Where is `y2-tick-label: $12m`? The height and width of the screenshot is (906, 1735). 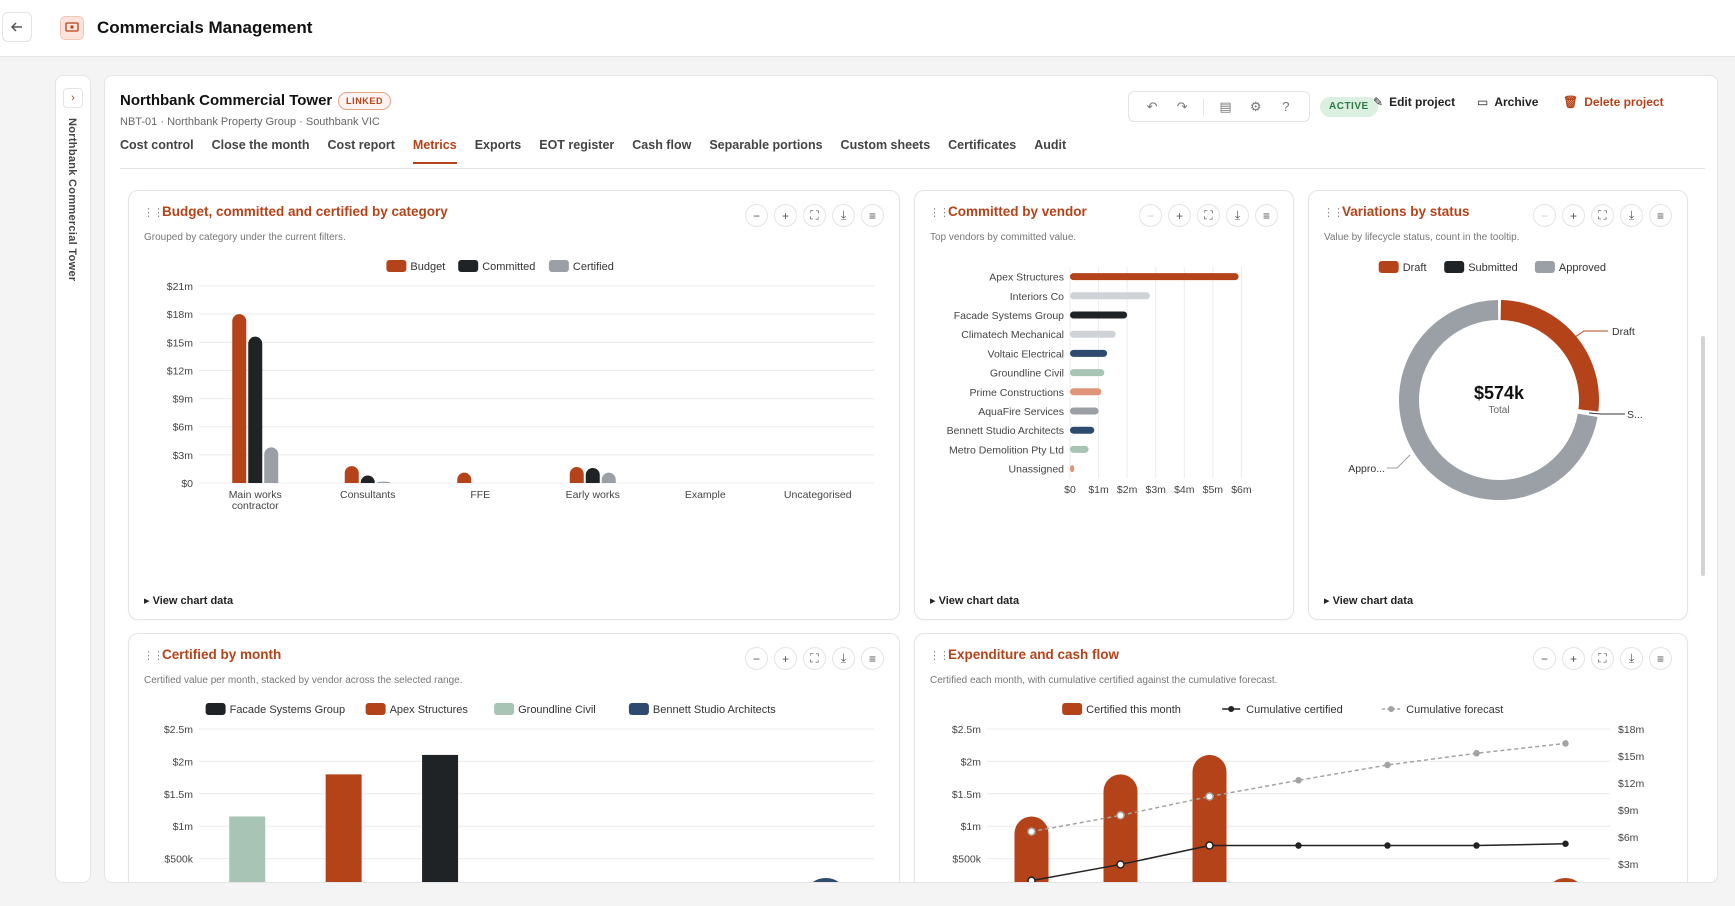
y2-tick-label: $12m is located at coordinates (1631, 784).